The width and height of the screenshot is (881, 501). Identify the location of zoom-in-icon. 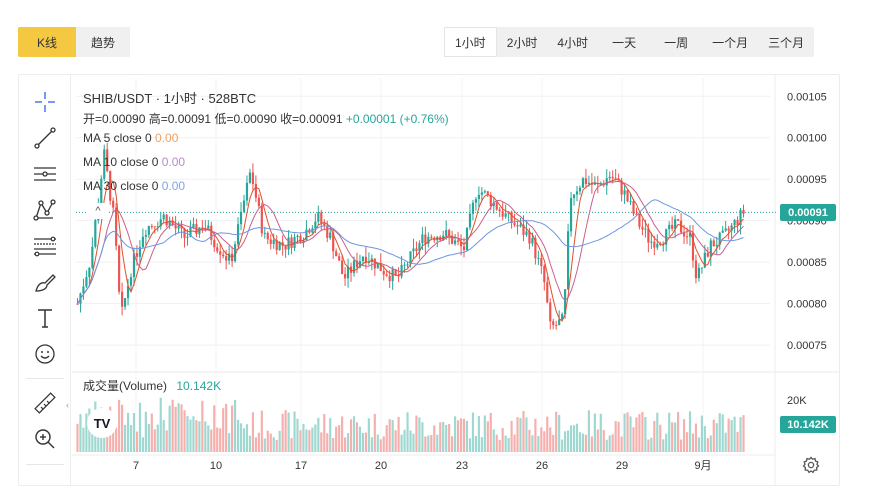
(45, 439).